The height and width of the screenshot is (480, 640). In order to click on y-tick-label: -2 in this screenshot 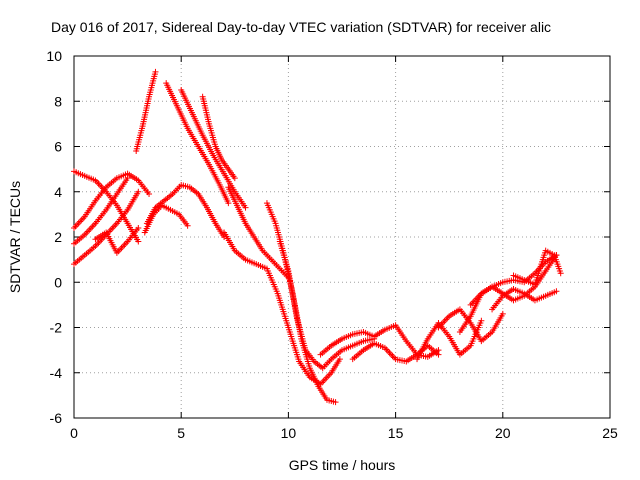, I will do `click(56, 328)`.